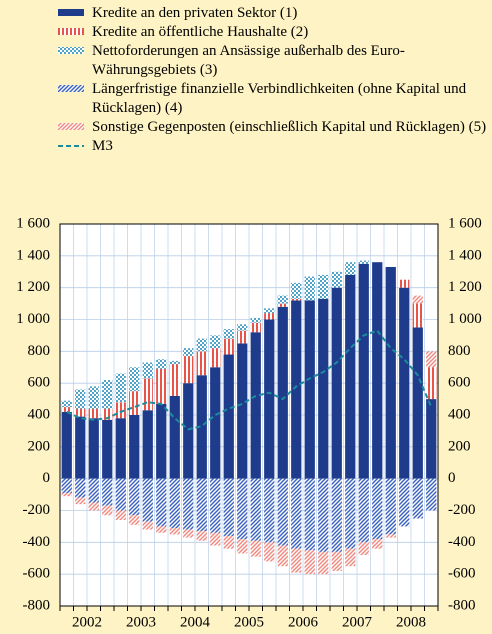 This screenshot has height=634, width=492. I want to click on legend-swatch, so click(71, 126).